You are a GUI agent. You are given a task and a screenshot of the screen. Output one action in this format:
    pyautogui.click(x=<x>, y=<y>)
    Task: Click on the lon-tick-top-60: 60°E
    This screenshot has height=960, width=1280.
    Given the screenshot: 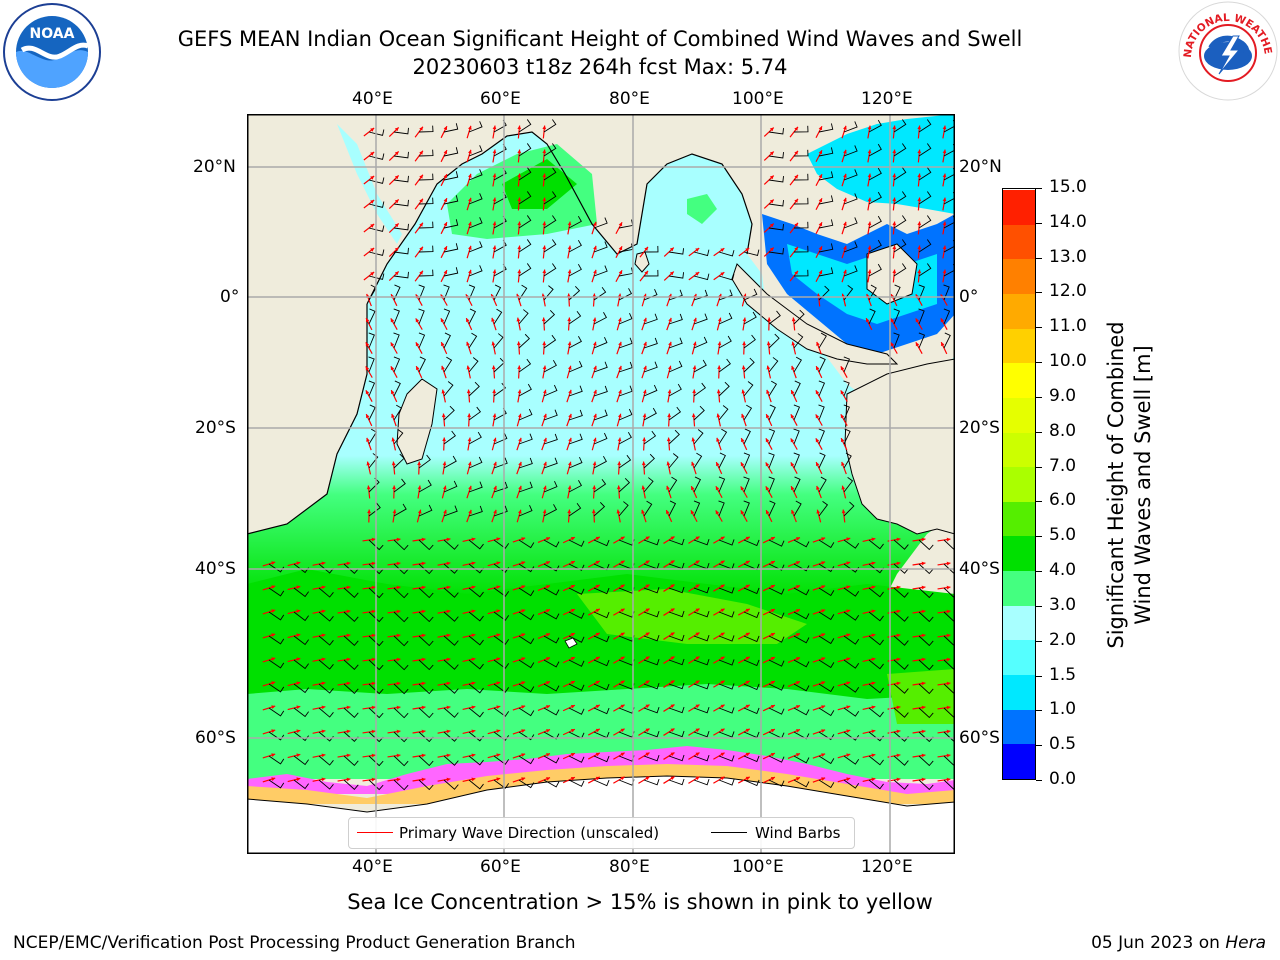 What is the action you would take?
    pyautogui.click(x=500, y=99)
    